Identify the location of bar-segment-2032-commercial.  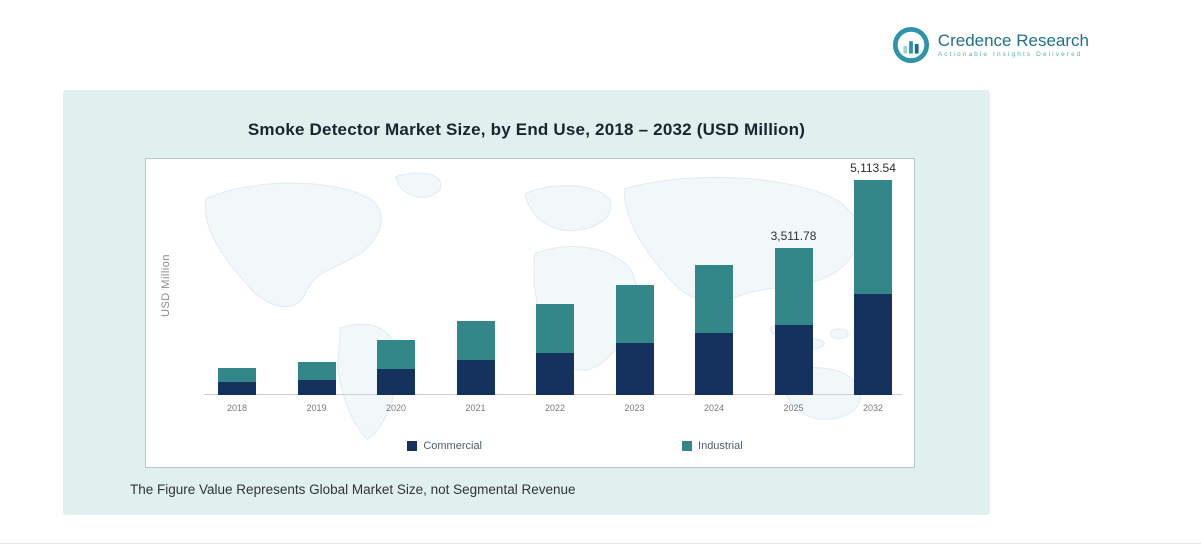
(873, 344).